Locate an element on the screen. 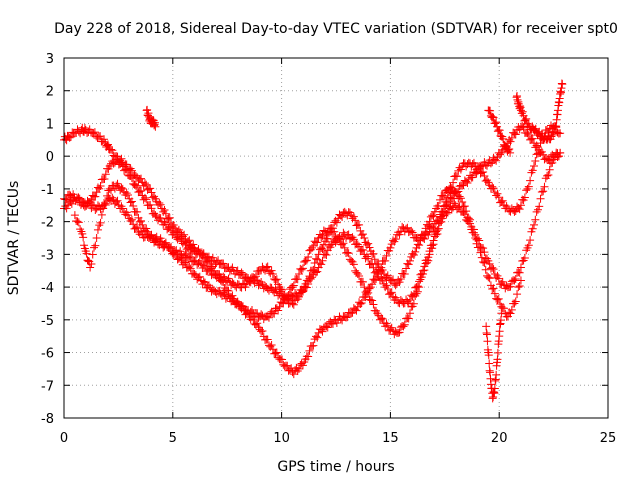  x-tick-label: 25 is located at coordinates (608, 438).